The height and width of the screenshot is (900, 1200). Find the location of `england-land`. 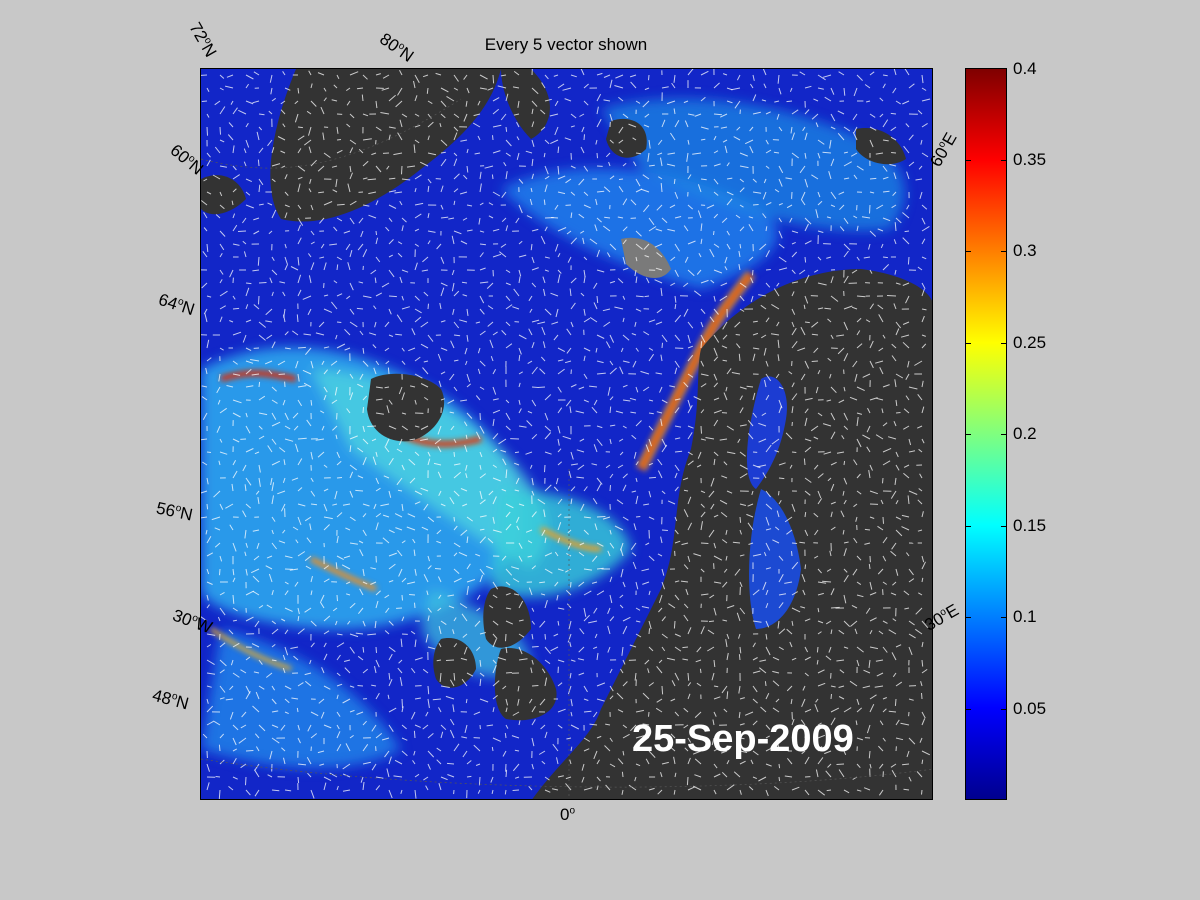

england-land is located at coordinates (525, 684).